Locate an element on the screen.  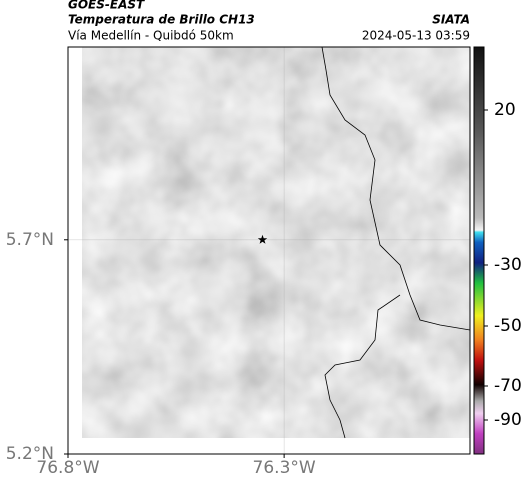
colorbar-tick-label: -30 is located at coordinates (508, 265).